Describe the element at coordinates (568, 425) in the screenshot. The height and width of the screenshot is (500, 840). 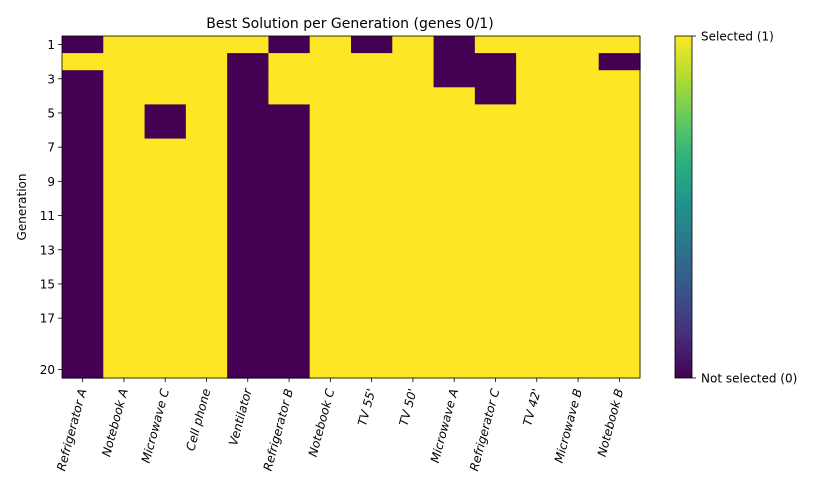
I see `x-tick-label: Microwave B` at that location.